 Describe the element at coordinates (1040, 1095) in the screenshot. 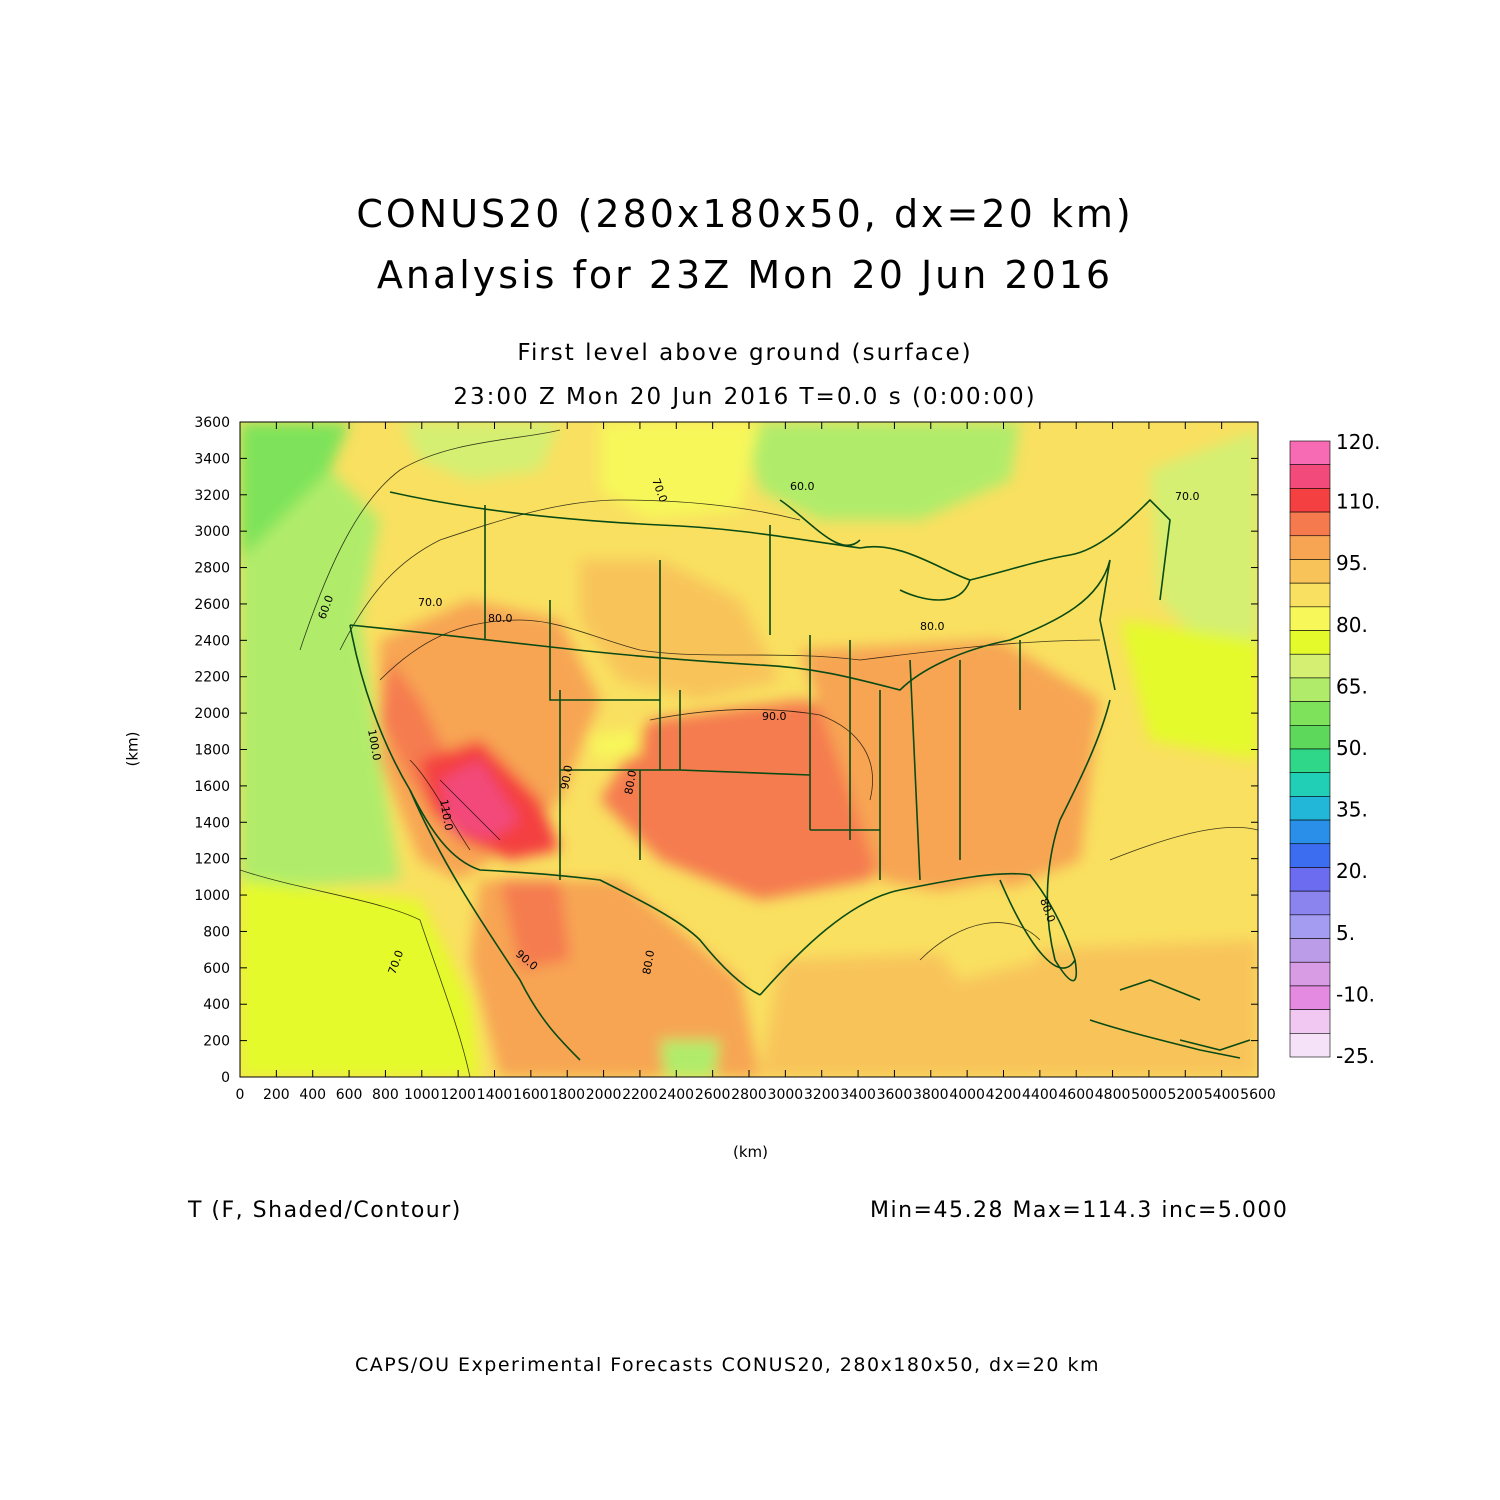

I see `x-tick-label: 4400` at that location.